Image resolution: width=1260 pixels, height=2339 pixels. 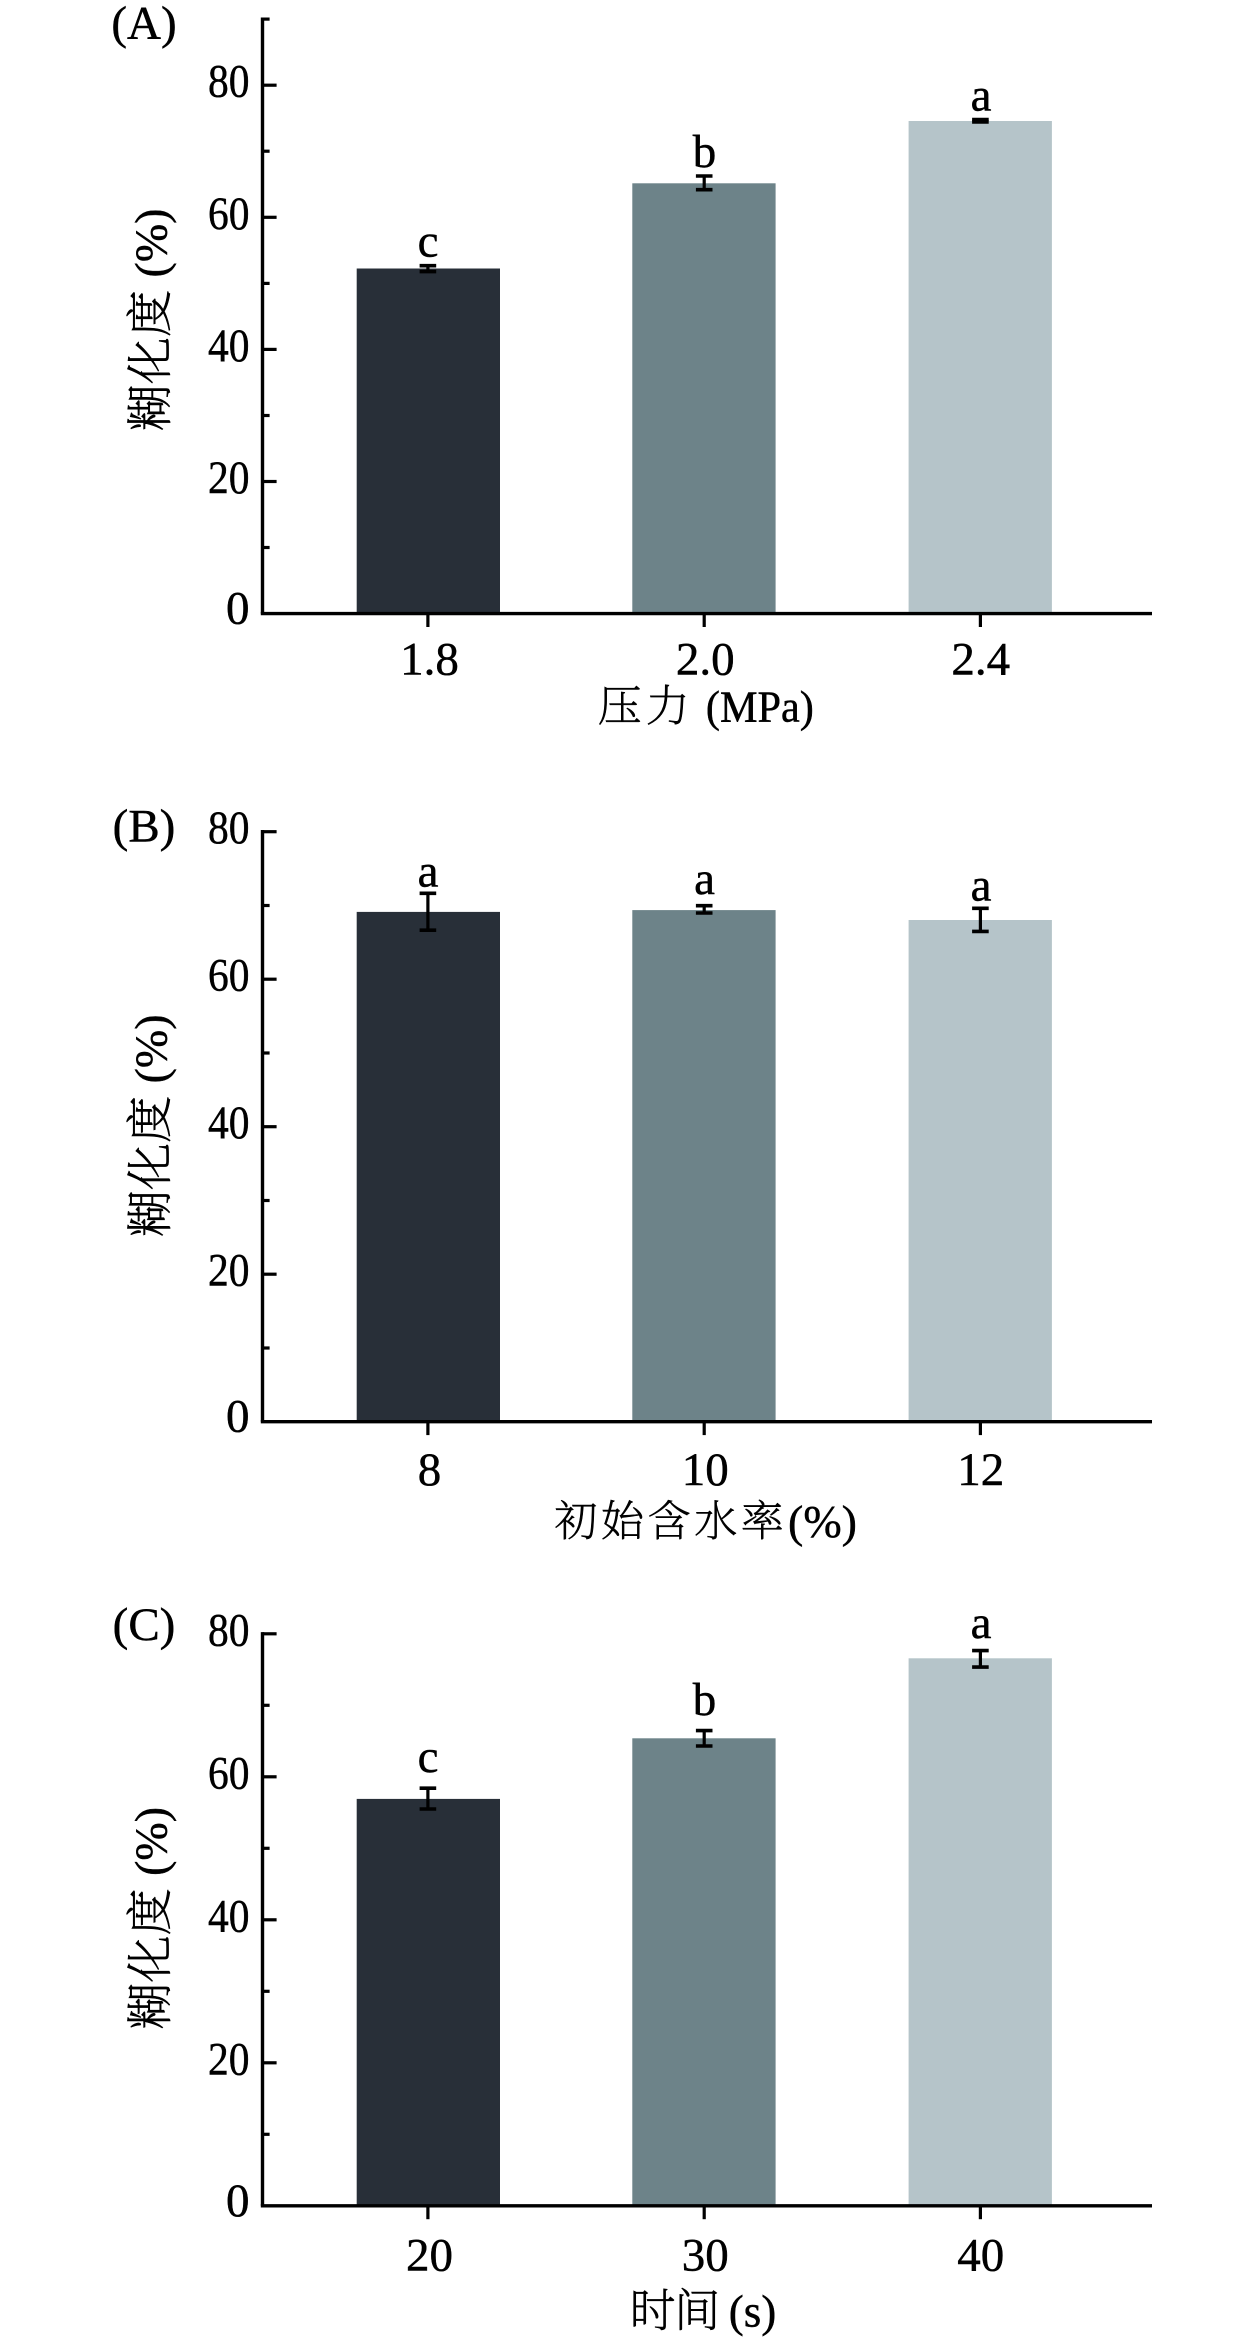 I want to click on svg-text: 10, so click(x=705, y=1470).